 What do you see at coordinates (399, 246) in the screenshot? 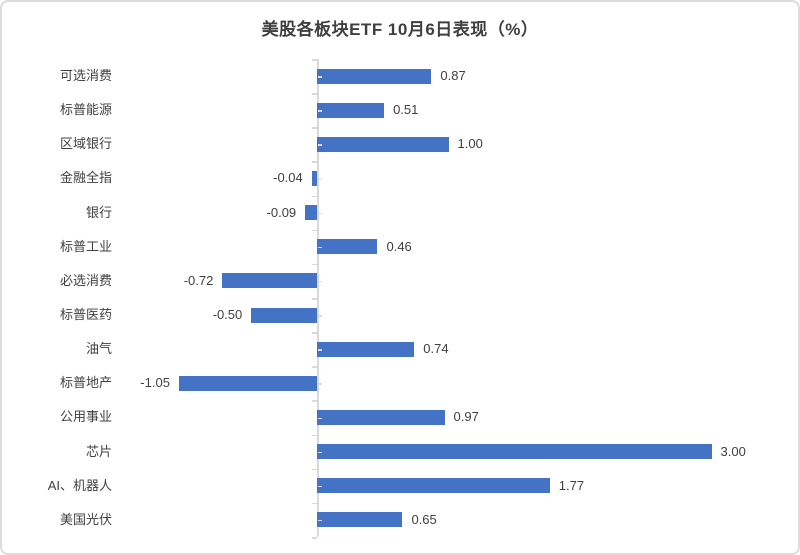
I see `value-label: 0.46` at bounding box center [399, 246].